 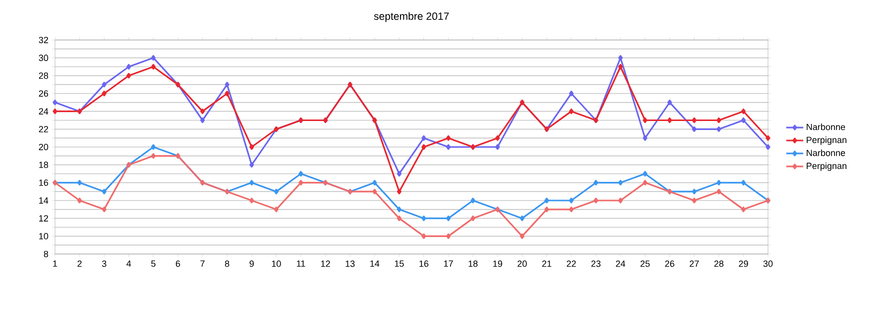 I want to click on x-tick-label: 26, so click(x=669, y=263).